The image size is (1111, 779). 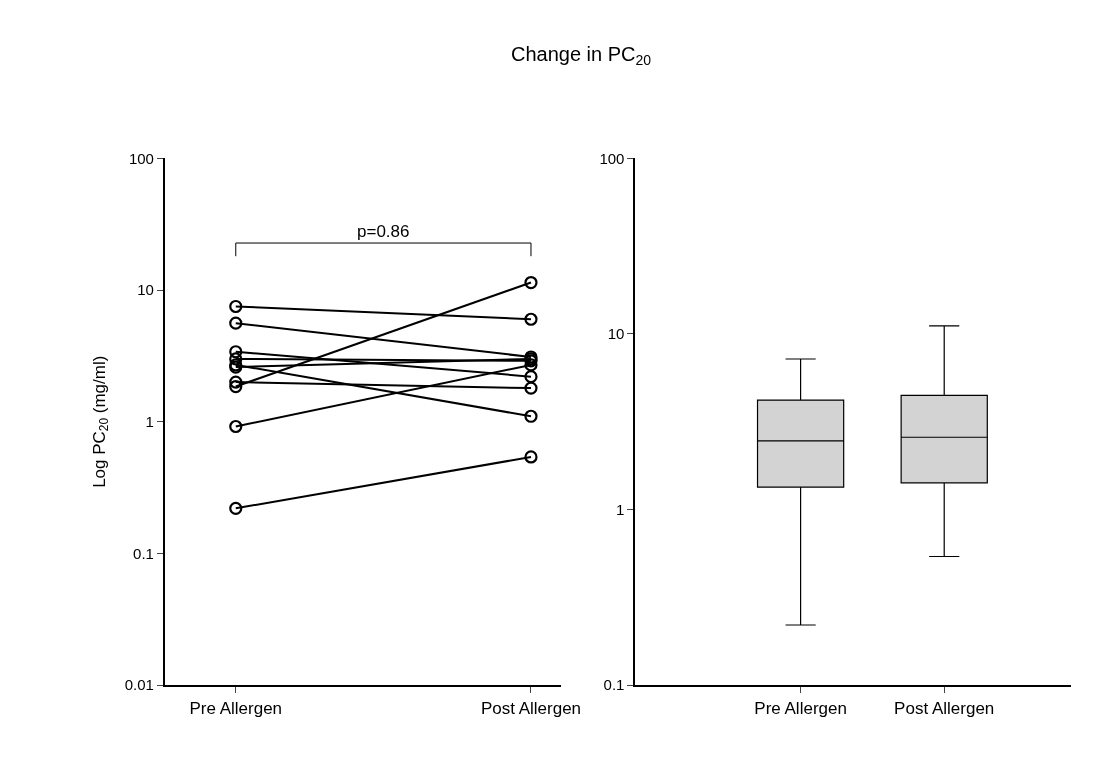 I want to click on annotation: p=0.86, so click(x=383, y=231).